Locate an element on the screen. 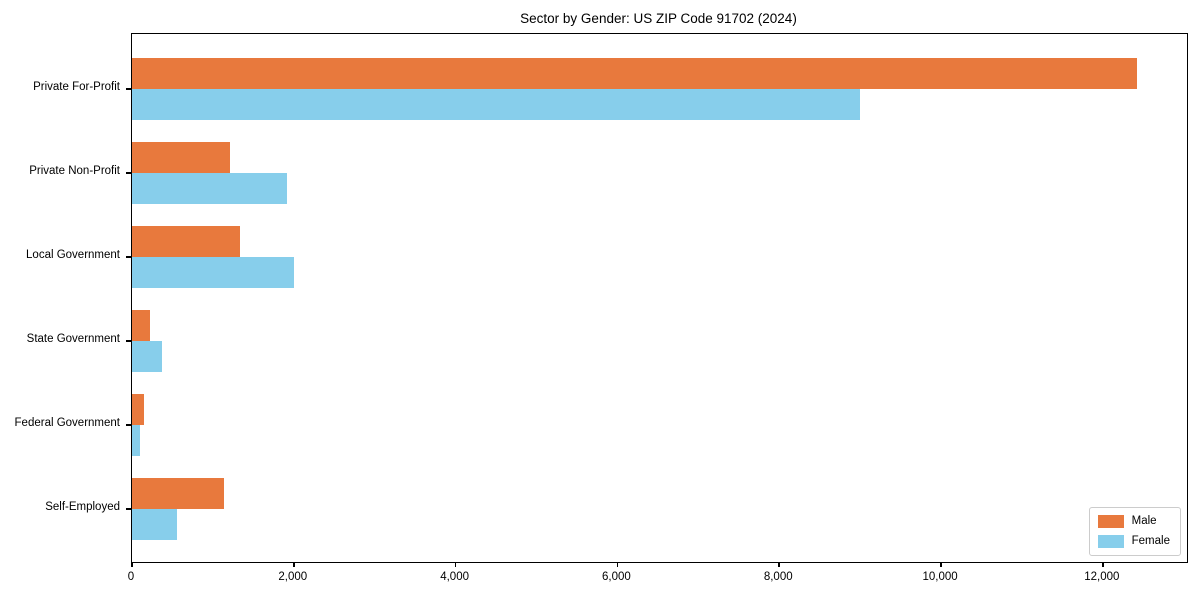 The height and width of the screenshot is (600, 1200). legend-swatch-male is located at coordinates (1110, 521).